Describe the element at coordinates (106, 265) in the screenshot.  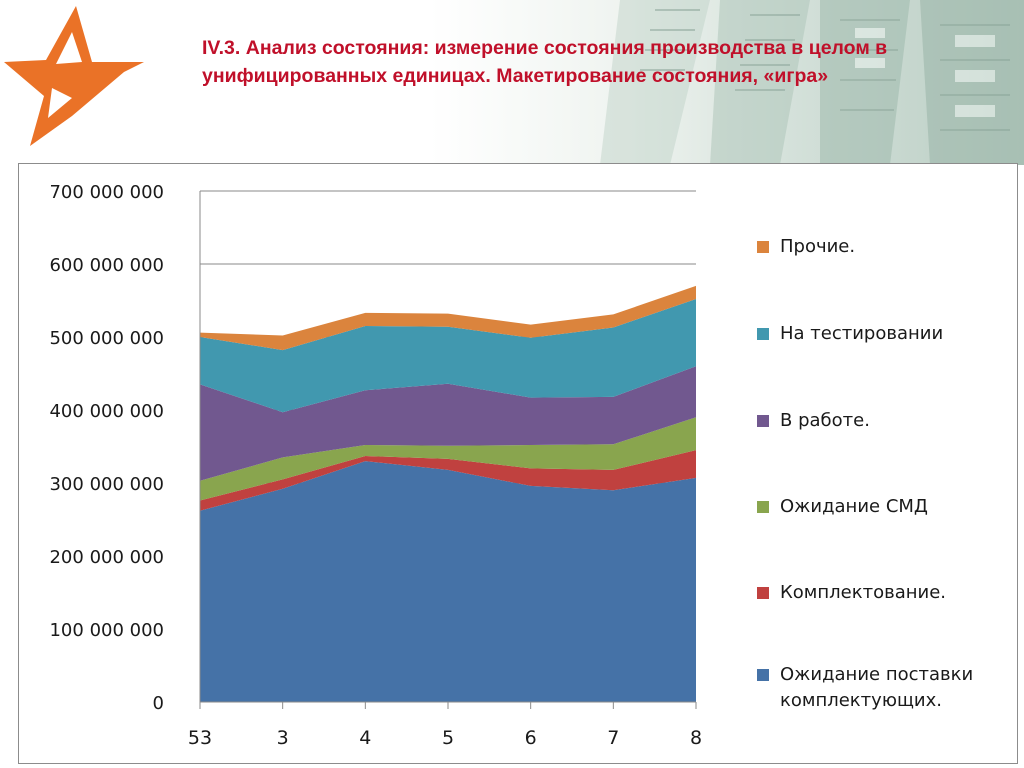
I see `y-tick-label: 600 000 000` at that location.